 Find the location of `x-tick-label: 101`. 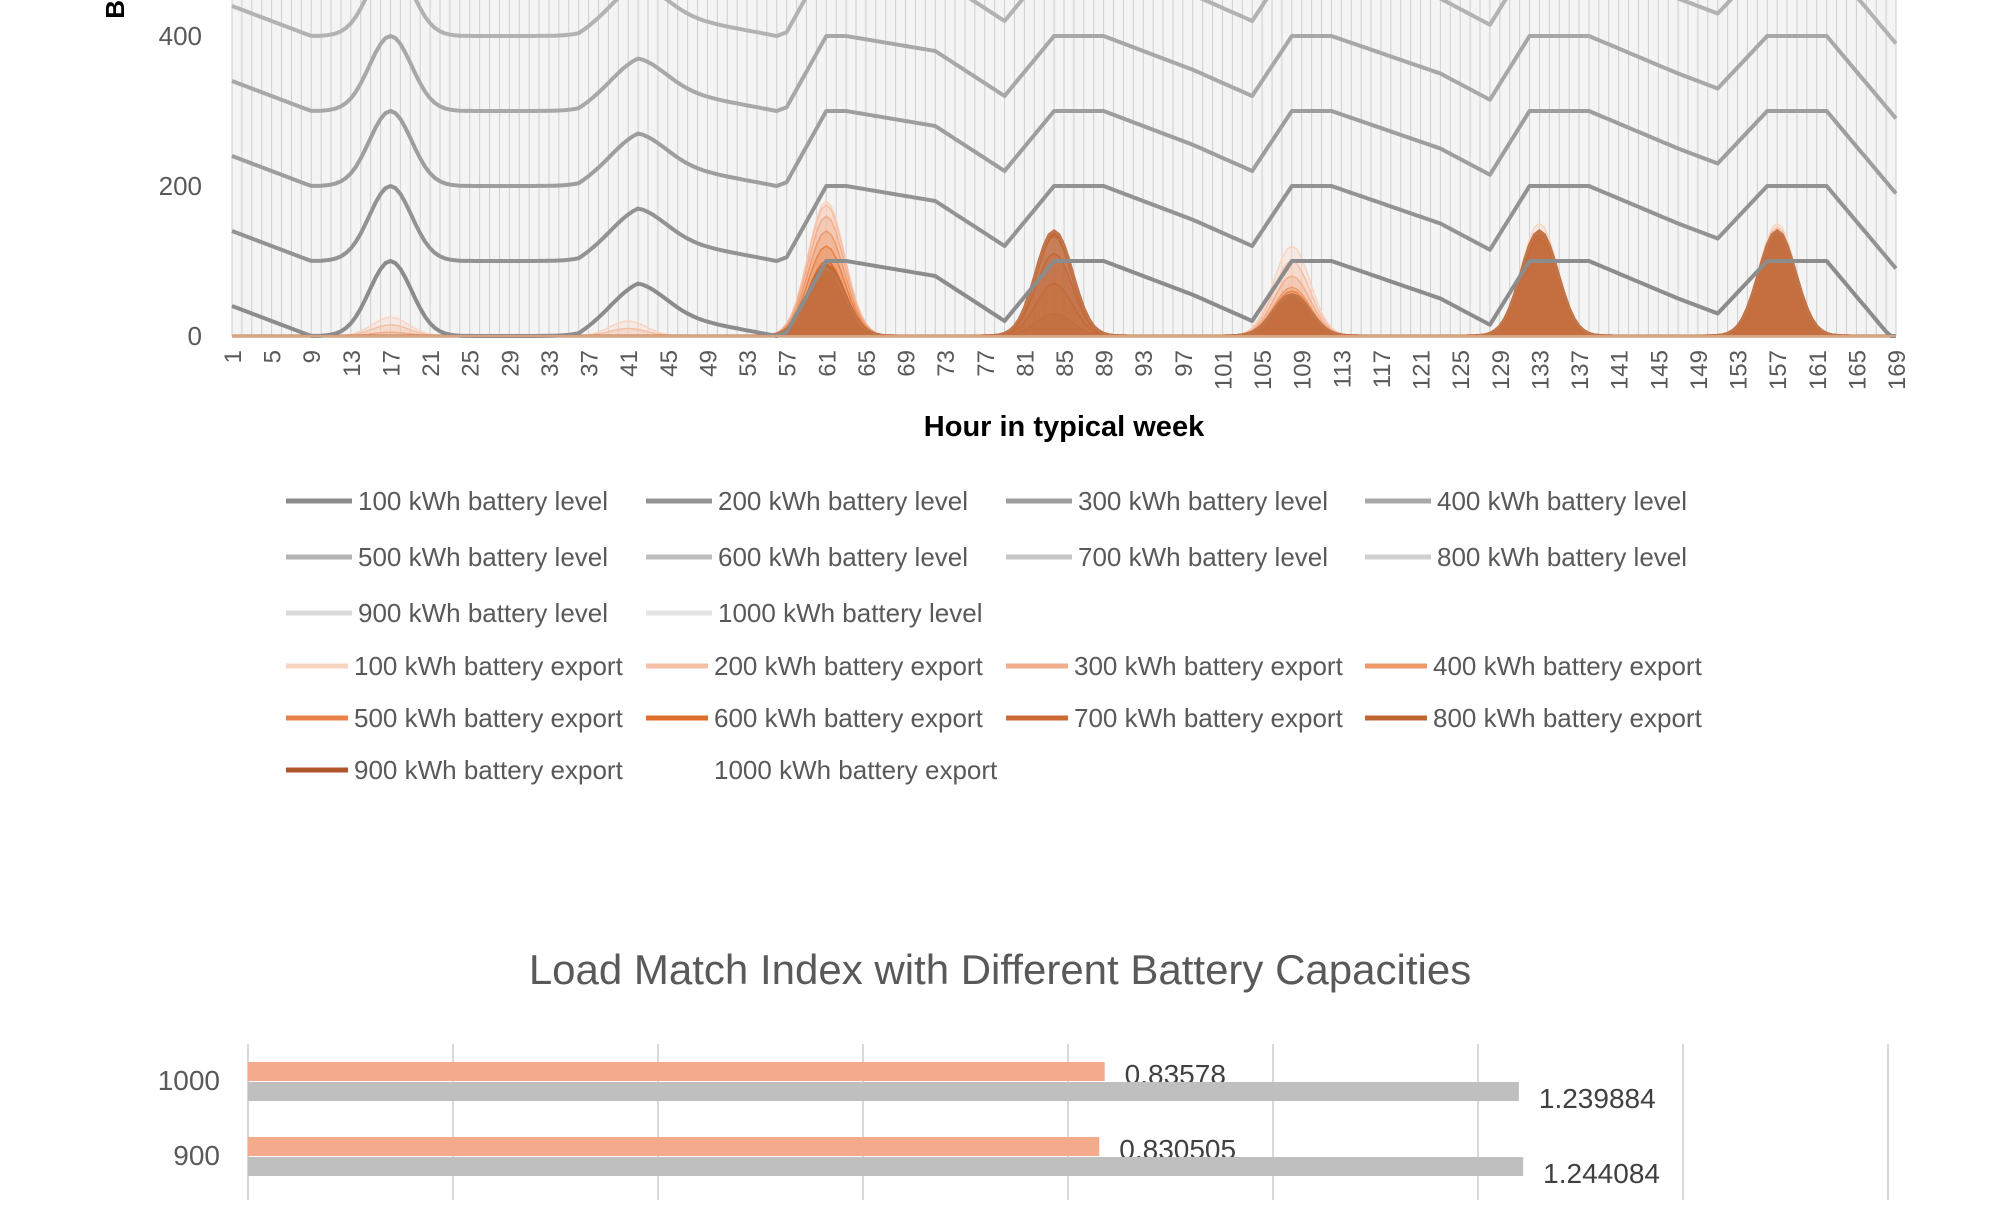

x-tick-label: 101 is located at coordinates (1223, 370).